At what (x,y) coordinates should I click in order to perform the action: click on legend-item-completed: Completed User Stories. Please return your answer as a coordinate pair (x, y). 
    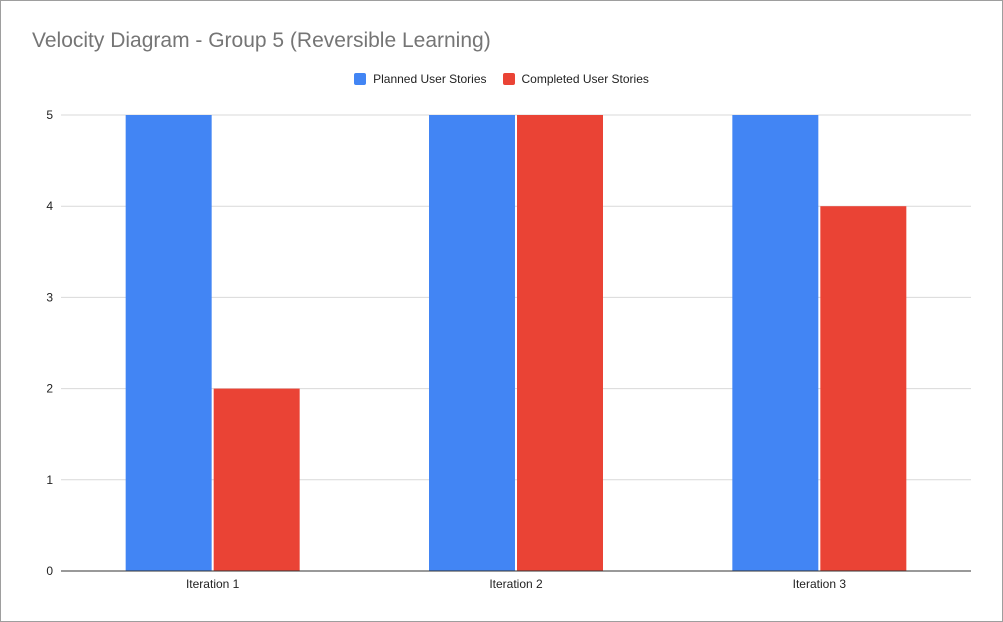
    Looking at the image, I should click on (575, 79).